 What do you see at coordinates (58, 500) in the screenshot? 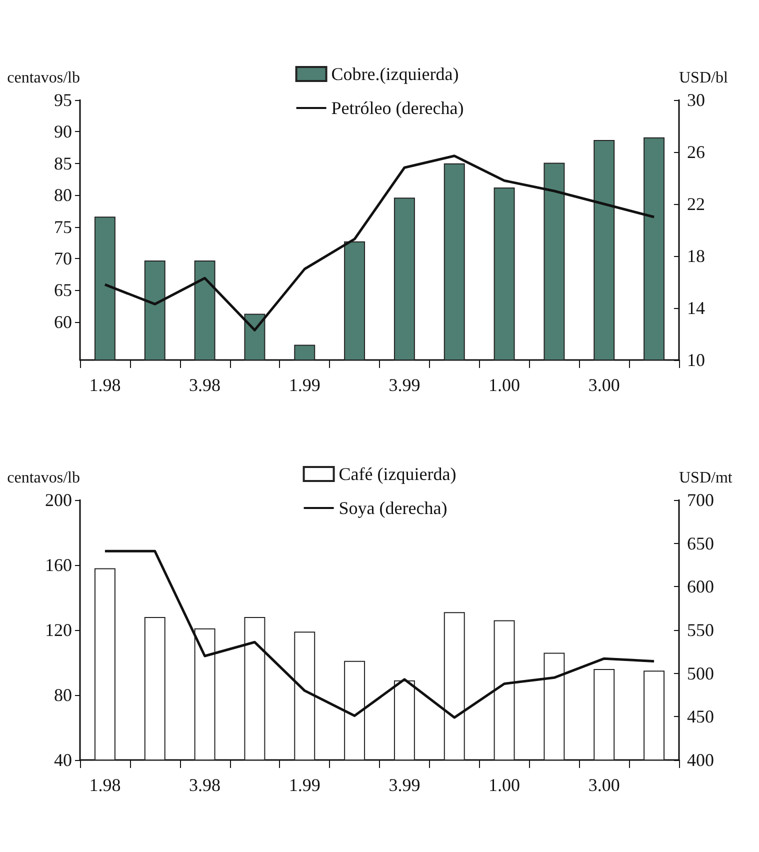
I see `y-tick-label: 200` at bounding box center [58, 500].